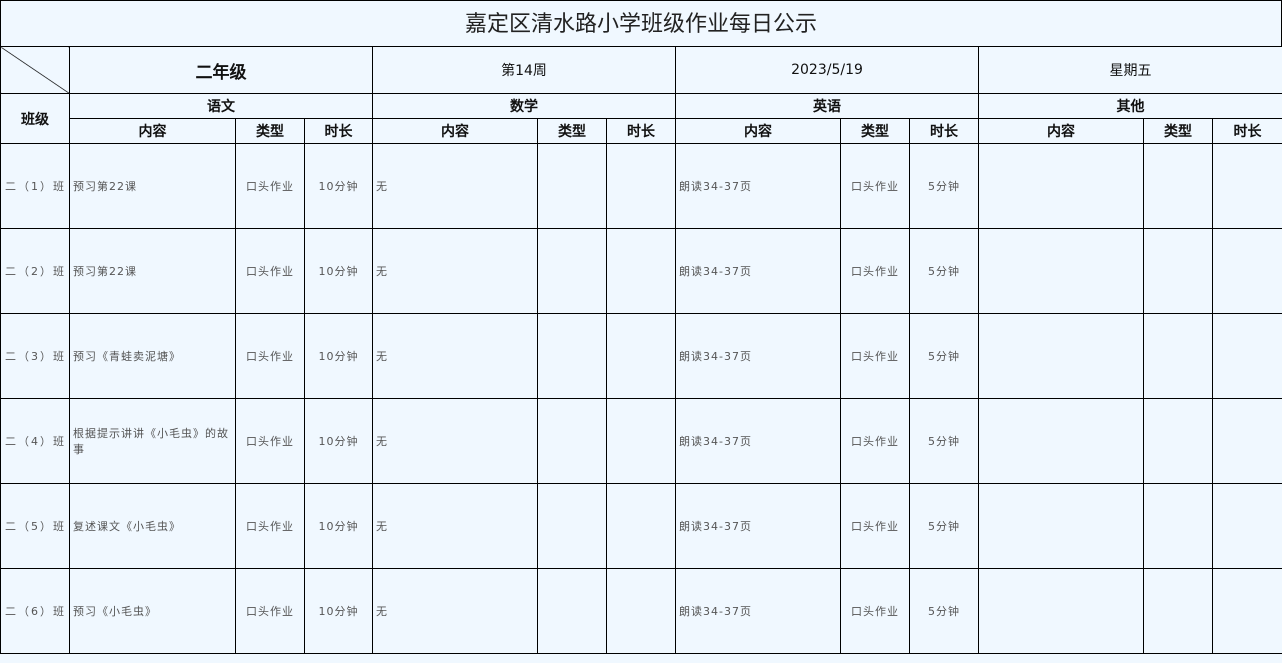 The width and height of the screenshot is (1282, 663). I want to click on subject-header-other: 其他, so click(1130, 106).